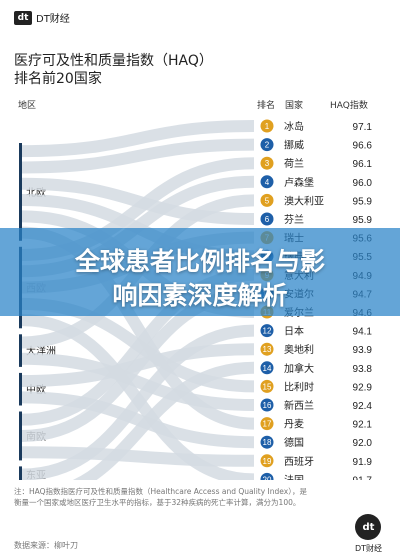 This screenshot has width=400, height=558. I want to click on score-value: 93.8, so click(363, 369).